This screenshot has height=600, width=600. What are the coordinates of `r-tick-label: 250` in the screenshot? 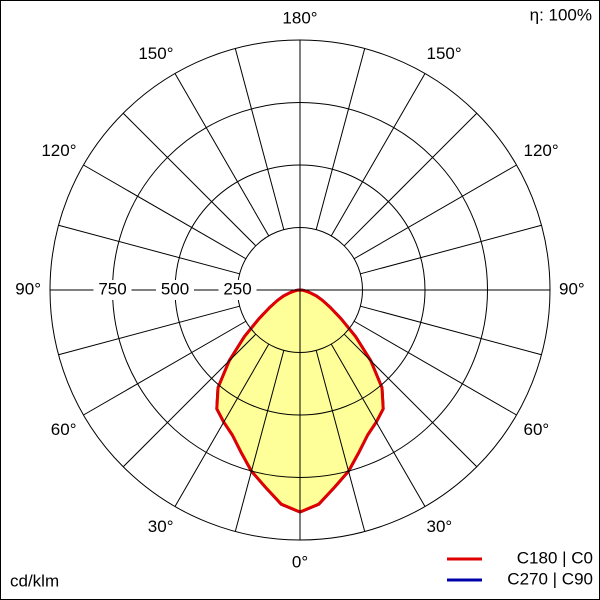 It's located at (237, 288).